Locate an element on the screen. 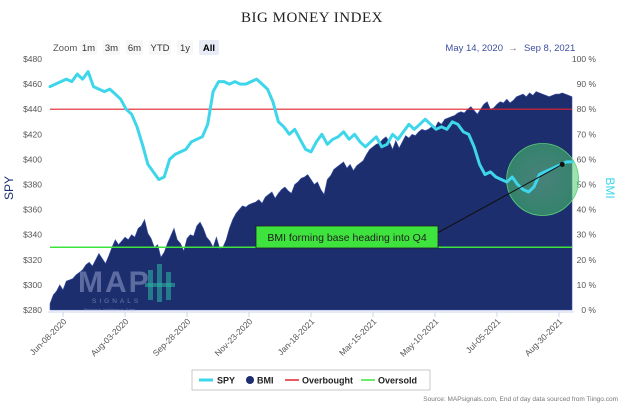 This screenshot has height=405, width=624. zoom-button-label: 3m is located at coordinates (111, 48).